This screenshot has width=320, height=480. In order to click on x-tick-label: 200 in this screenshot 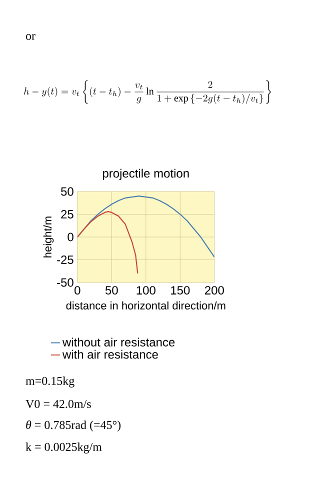, I will do `click(214, 290)`.